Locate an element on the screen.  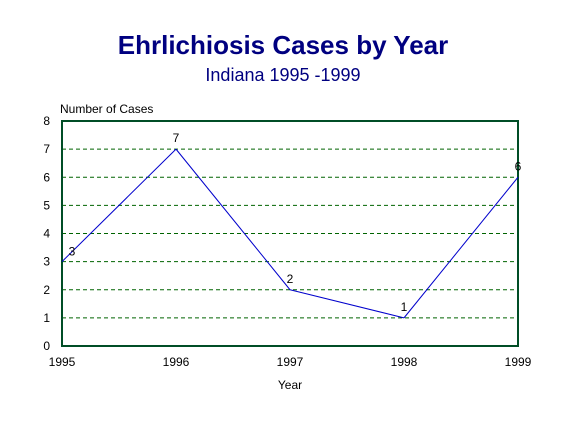
data-label: 3 is located at coordinates (72, 252).